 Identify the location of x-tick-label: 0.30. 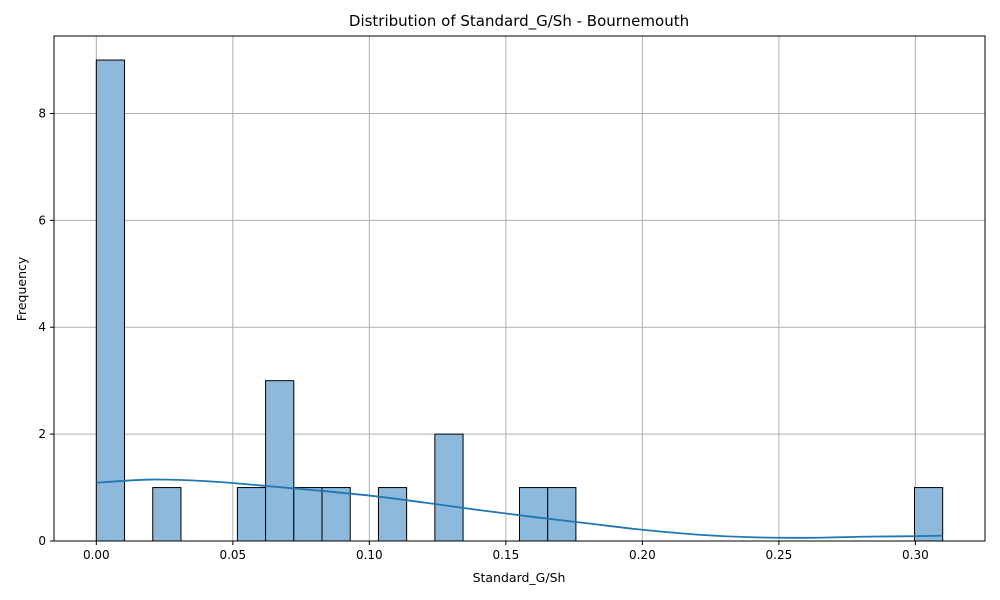
(915, 555).